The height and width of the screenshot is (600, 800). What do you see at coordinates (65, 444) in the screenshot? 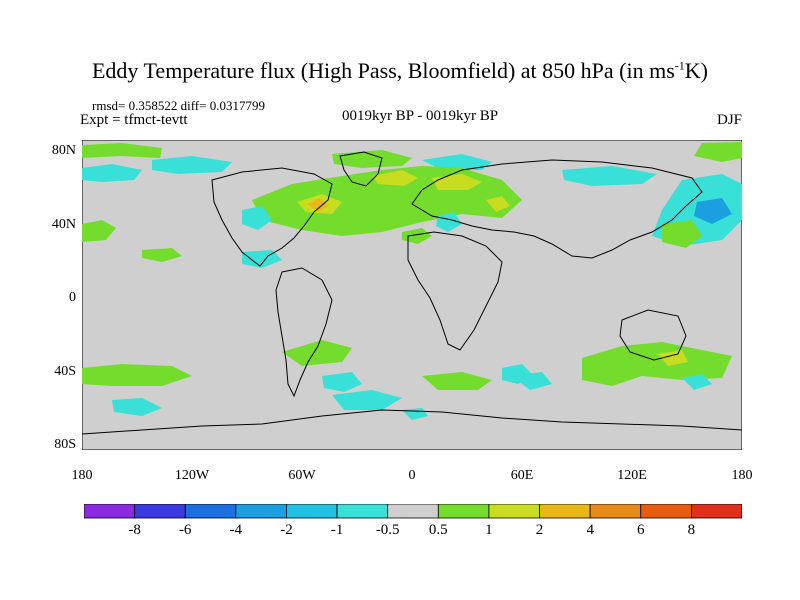
I see `lat-label-80s: 80S` at bounding box center [65, 444].